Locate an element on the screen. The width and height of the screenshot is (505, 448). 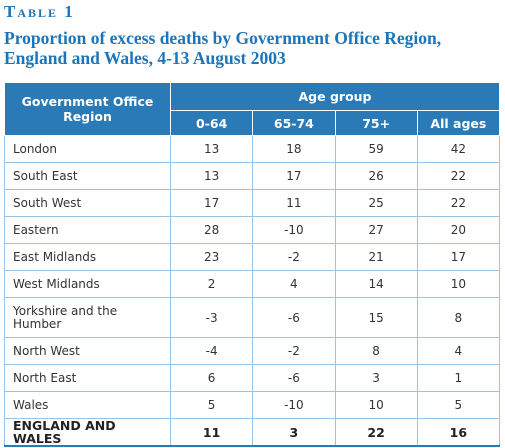
header-row: Government Office Region Age group is located at coordinates (252, 109).